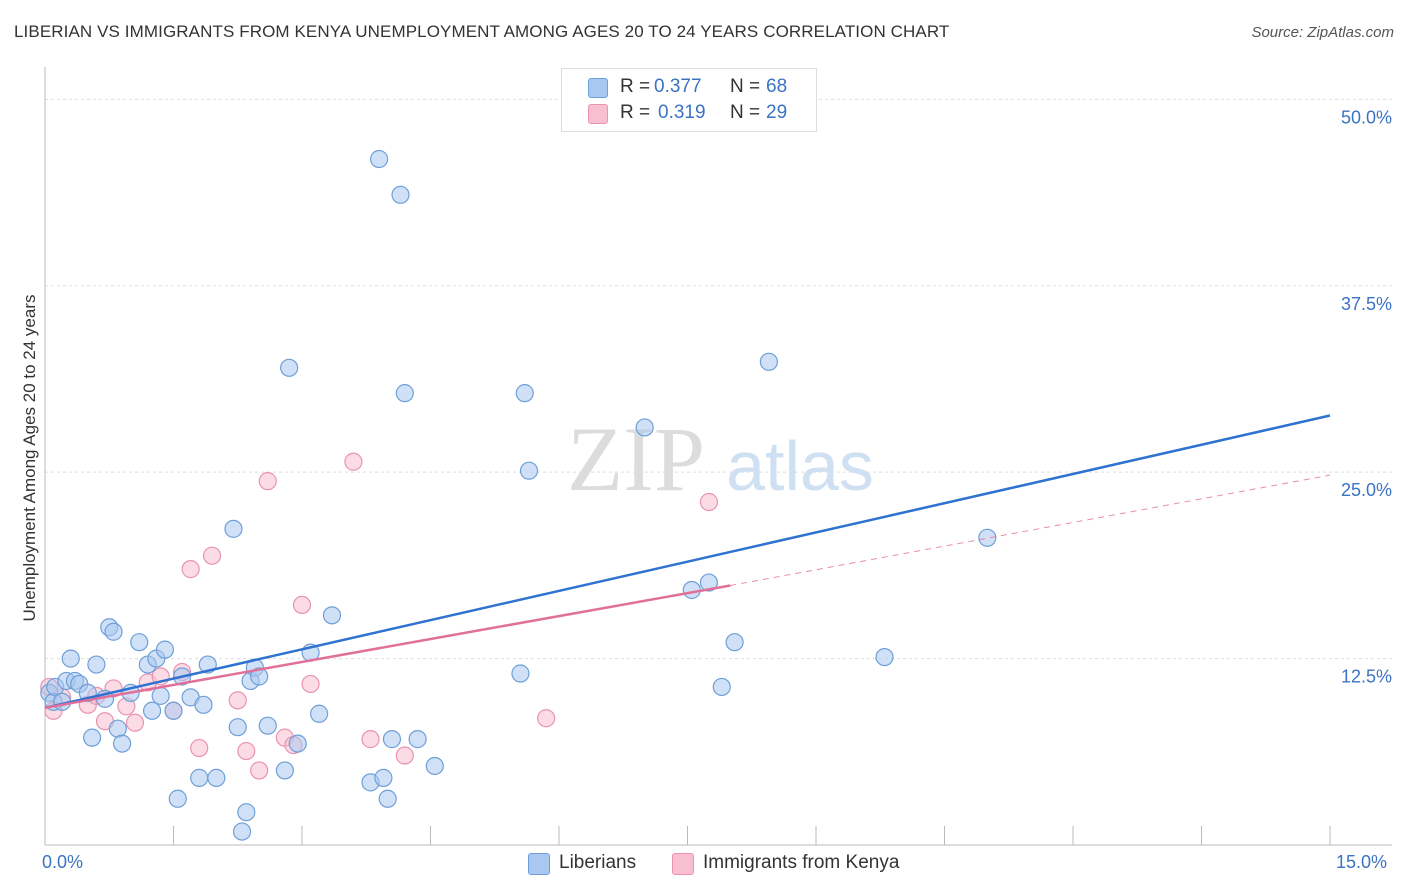 The height and width of the screenshot is (892, 1406). I want to click on n-value: 29, so click(777, 112).